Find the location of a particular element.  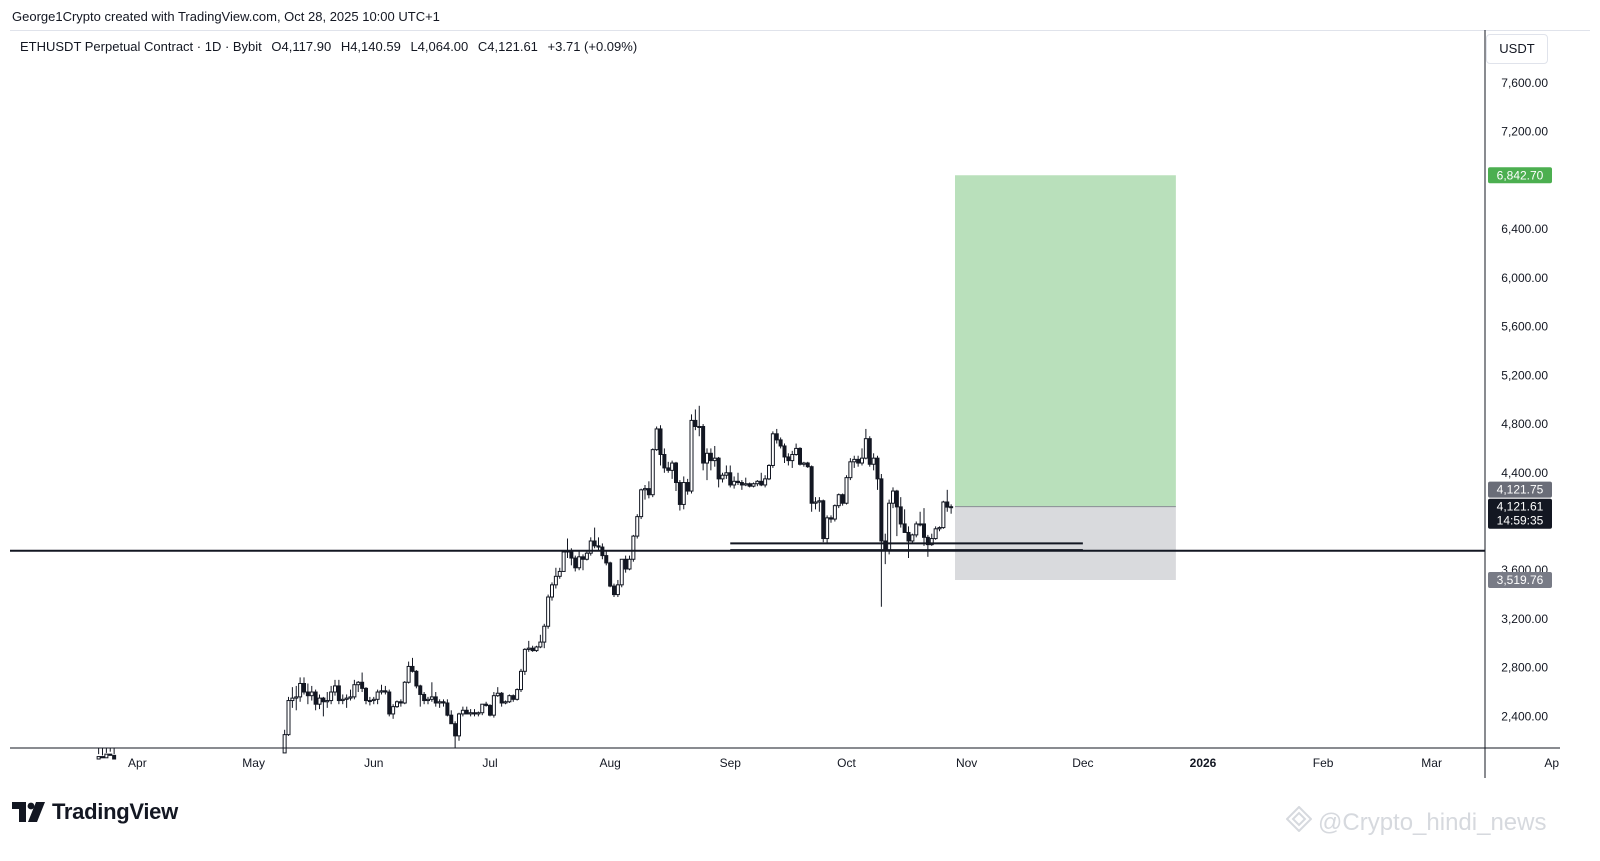

tradingview-brand: TradingView is located at coordinates (95, 812).